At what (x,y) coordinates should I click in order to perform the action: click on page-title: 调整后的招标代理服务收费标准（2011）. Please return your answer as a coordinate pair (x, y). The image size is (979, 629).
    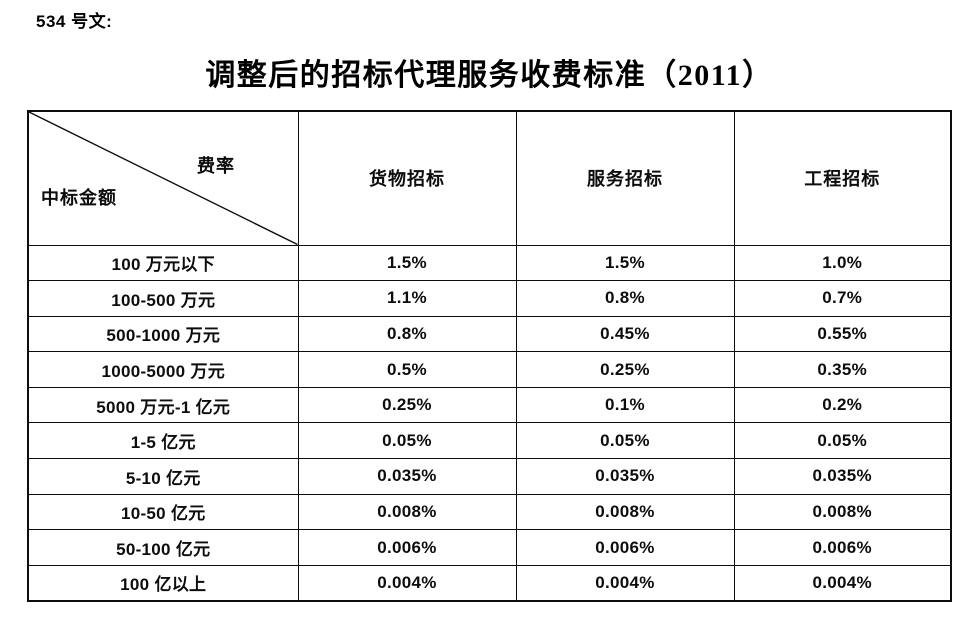
    Looking at the image, I should click on (489, 75).